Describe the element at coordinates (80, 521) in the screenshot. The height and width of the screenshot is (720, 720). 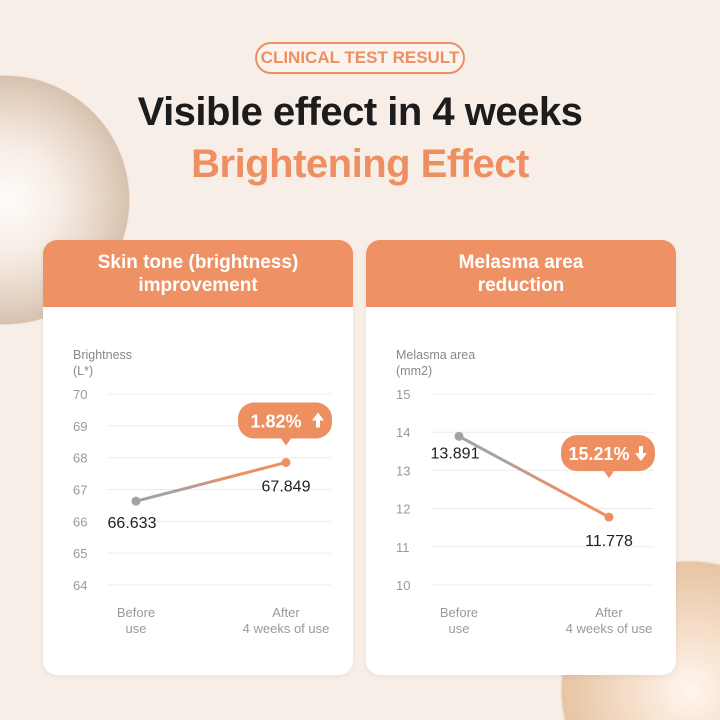
I see `y-tick-label: 66` at that location.